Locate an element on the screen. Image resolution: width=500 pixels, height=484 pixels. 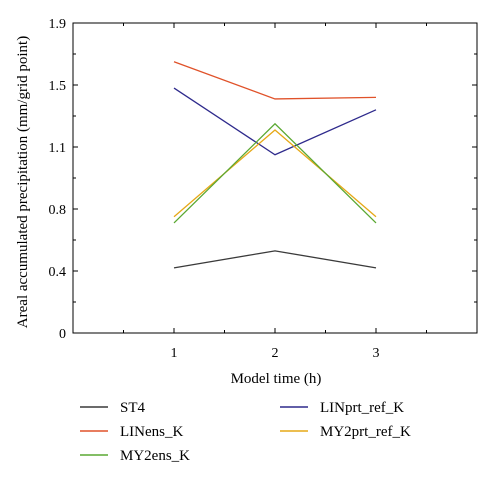
legend-label-my2ens-k: MY2ens_K is located at coordinates (155, 456).